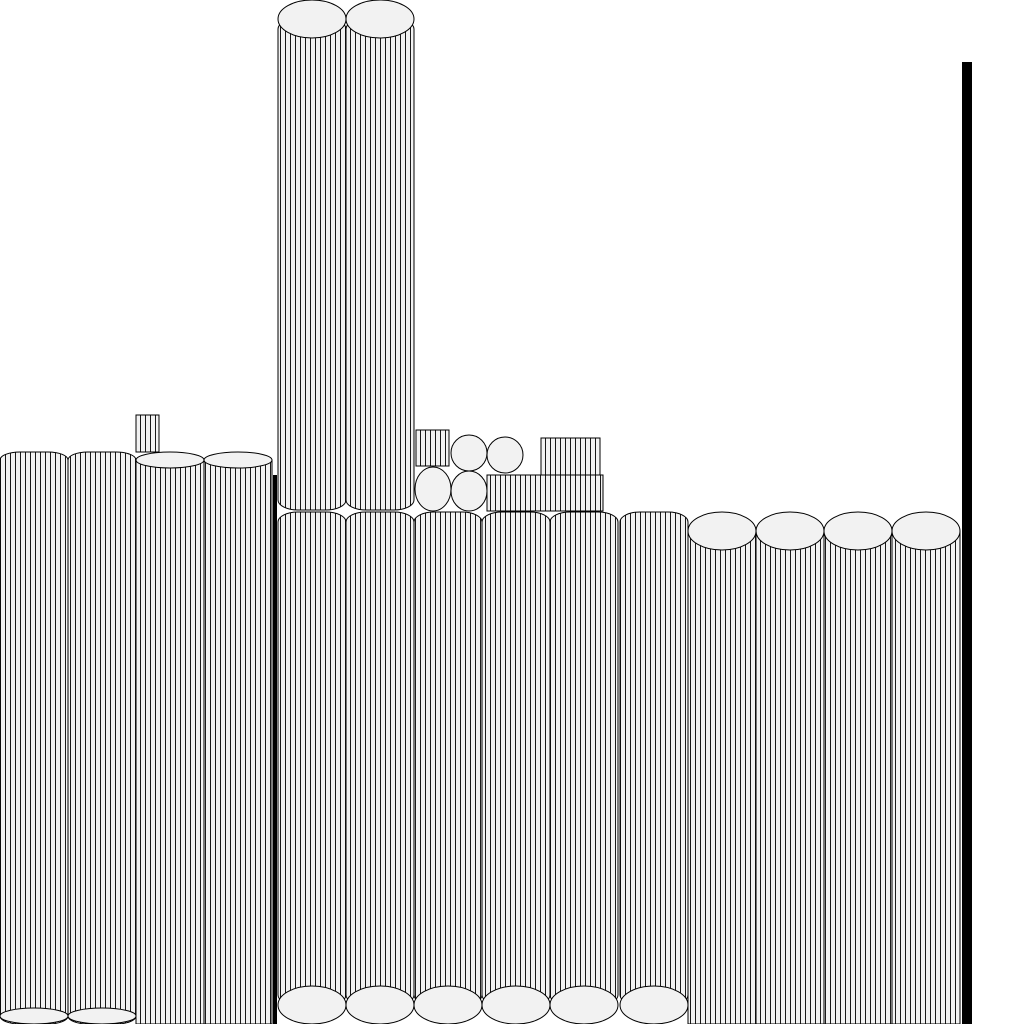 Image resolution: width=1024 pixels, height=1024 pixels. Describe the element at coordinates (275, 749) in the screenshot. I see `divider` at that location.